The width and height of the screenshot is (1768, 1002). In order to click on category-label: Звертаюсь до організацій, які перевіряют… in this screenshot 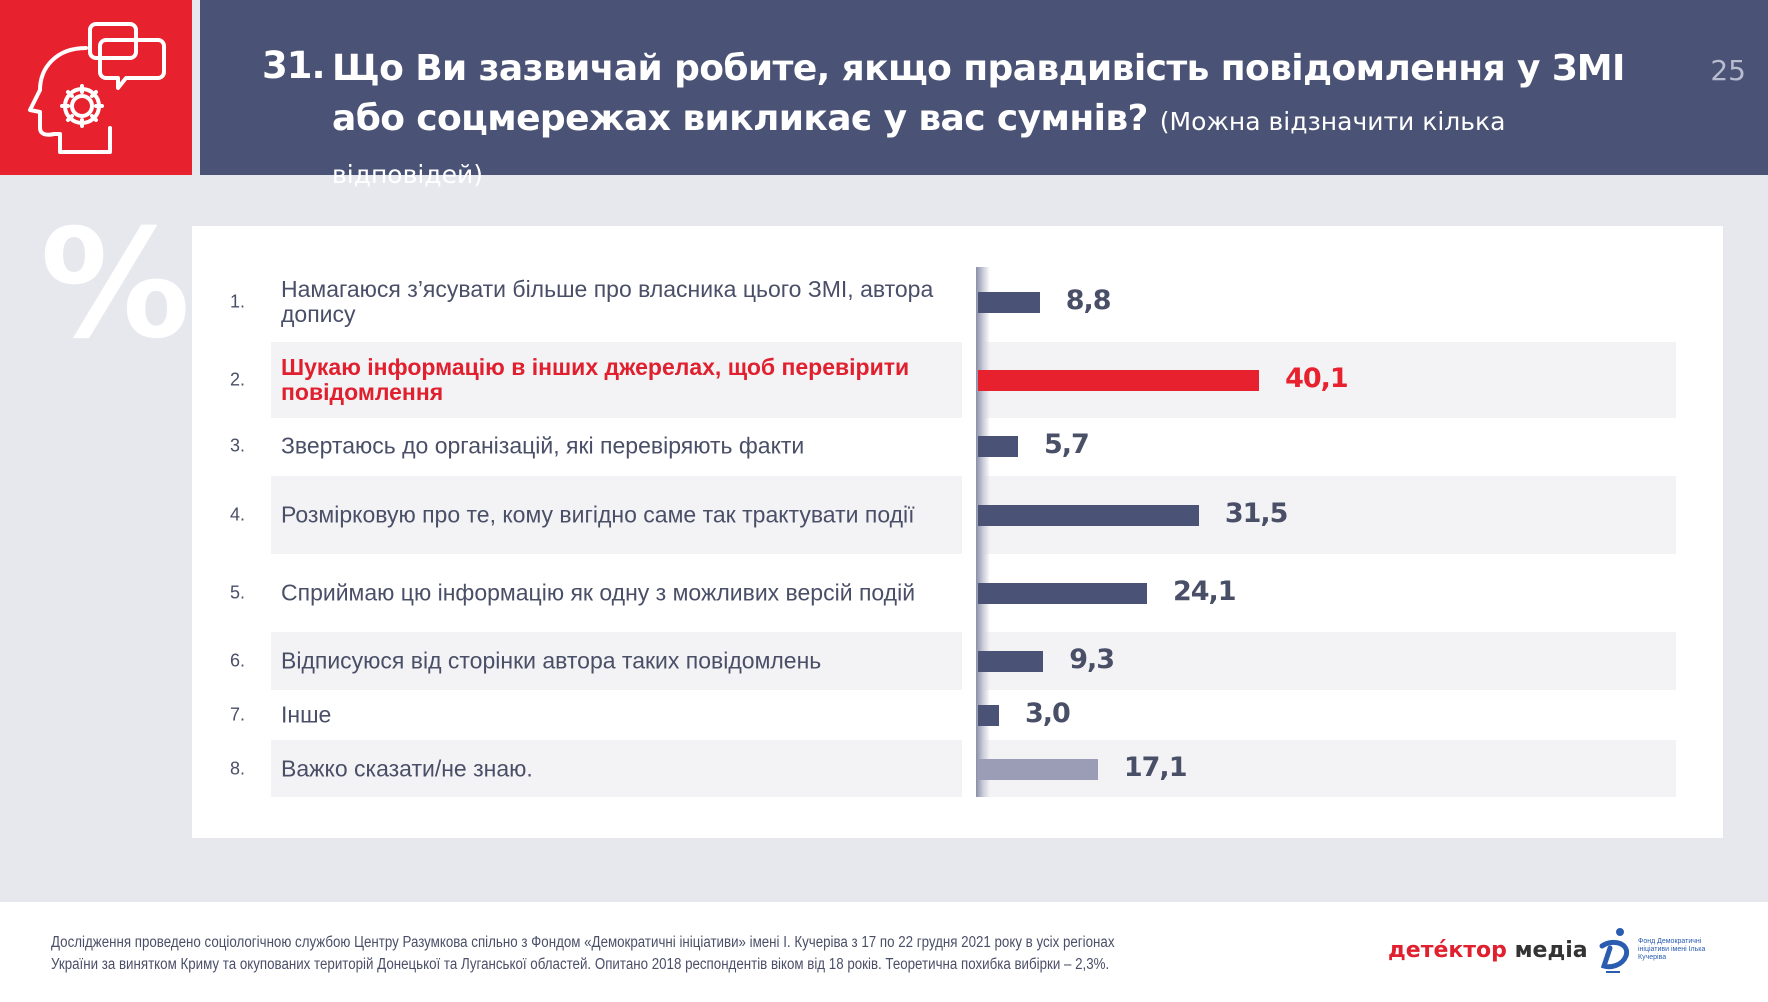, I will do `click(543, 445)`.